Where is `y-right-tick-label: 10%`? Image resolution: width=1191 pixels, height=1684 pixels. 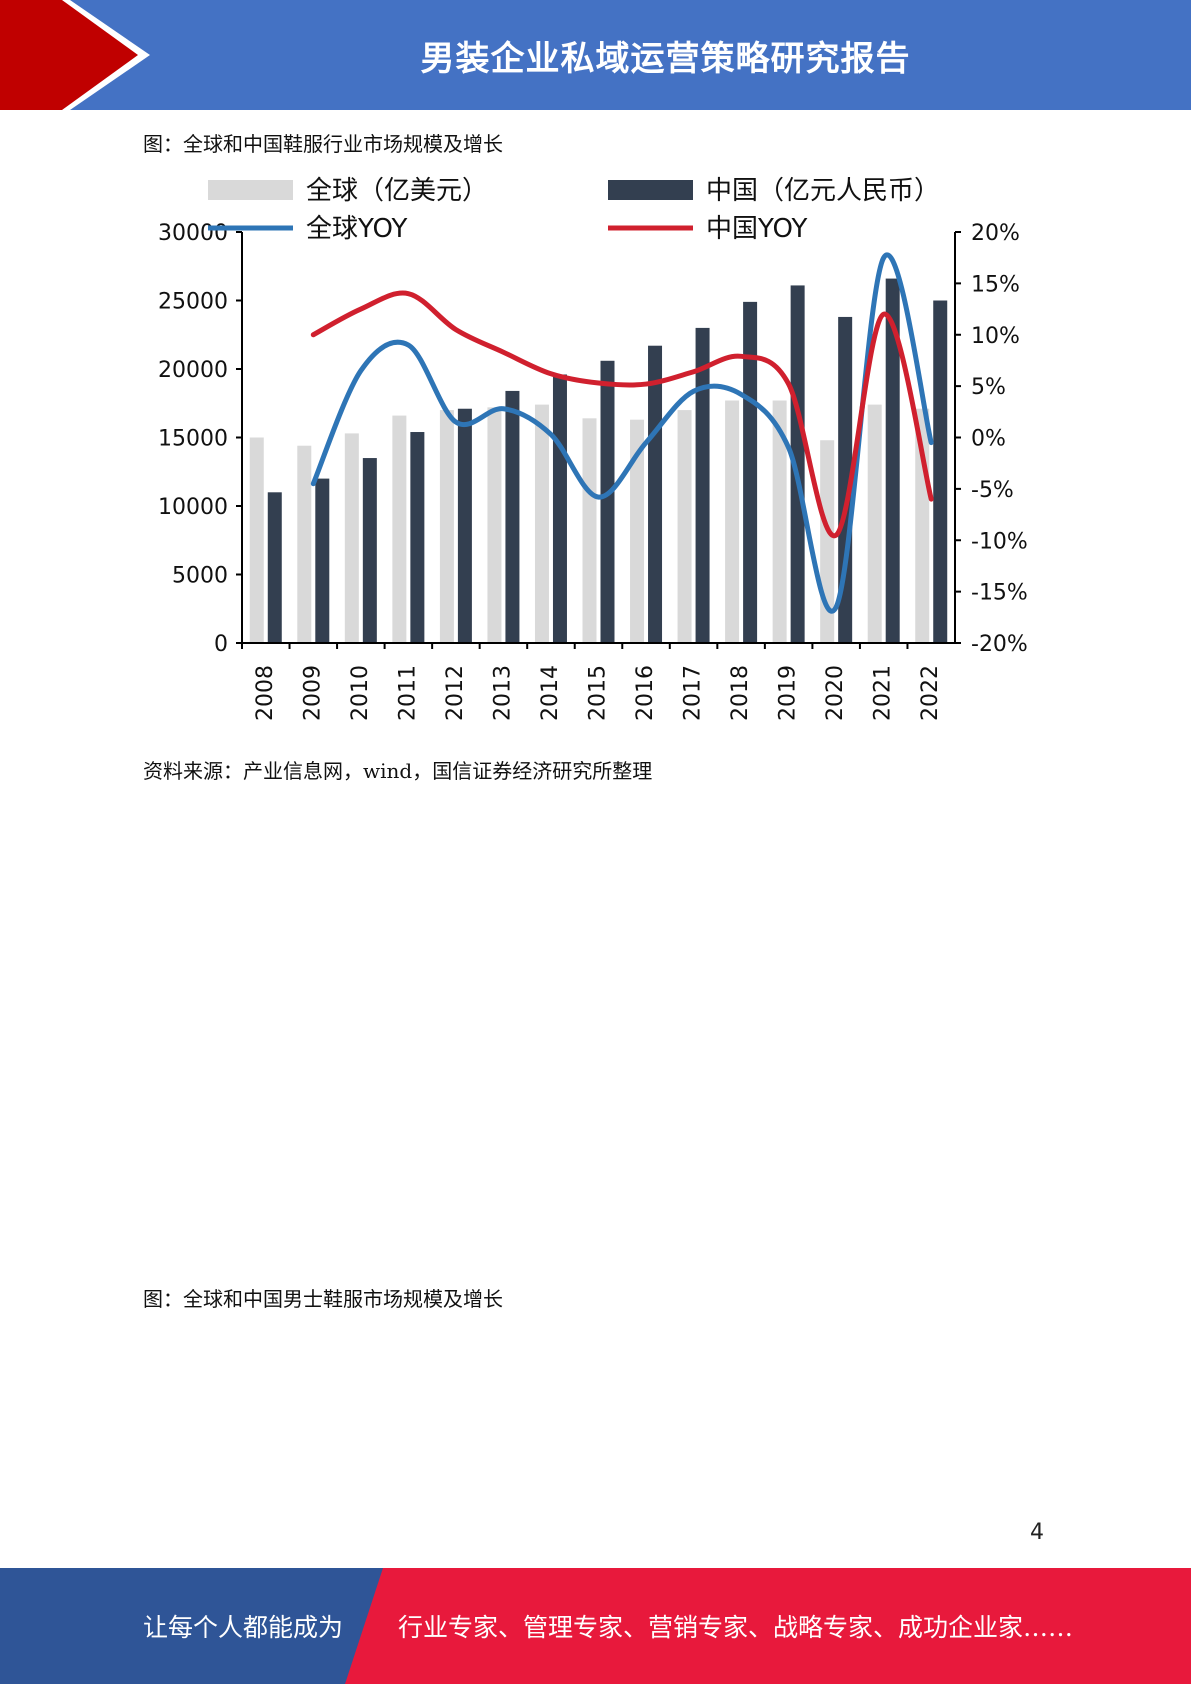 y-right-tick-label: 10% is located at coordinates (995, 336).